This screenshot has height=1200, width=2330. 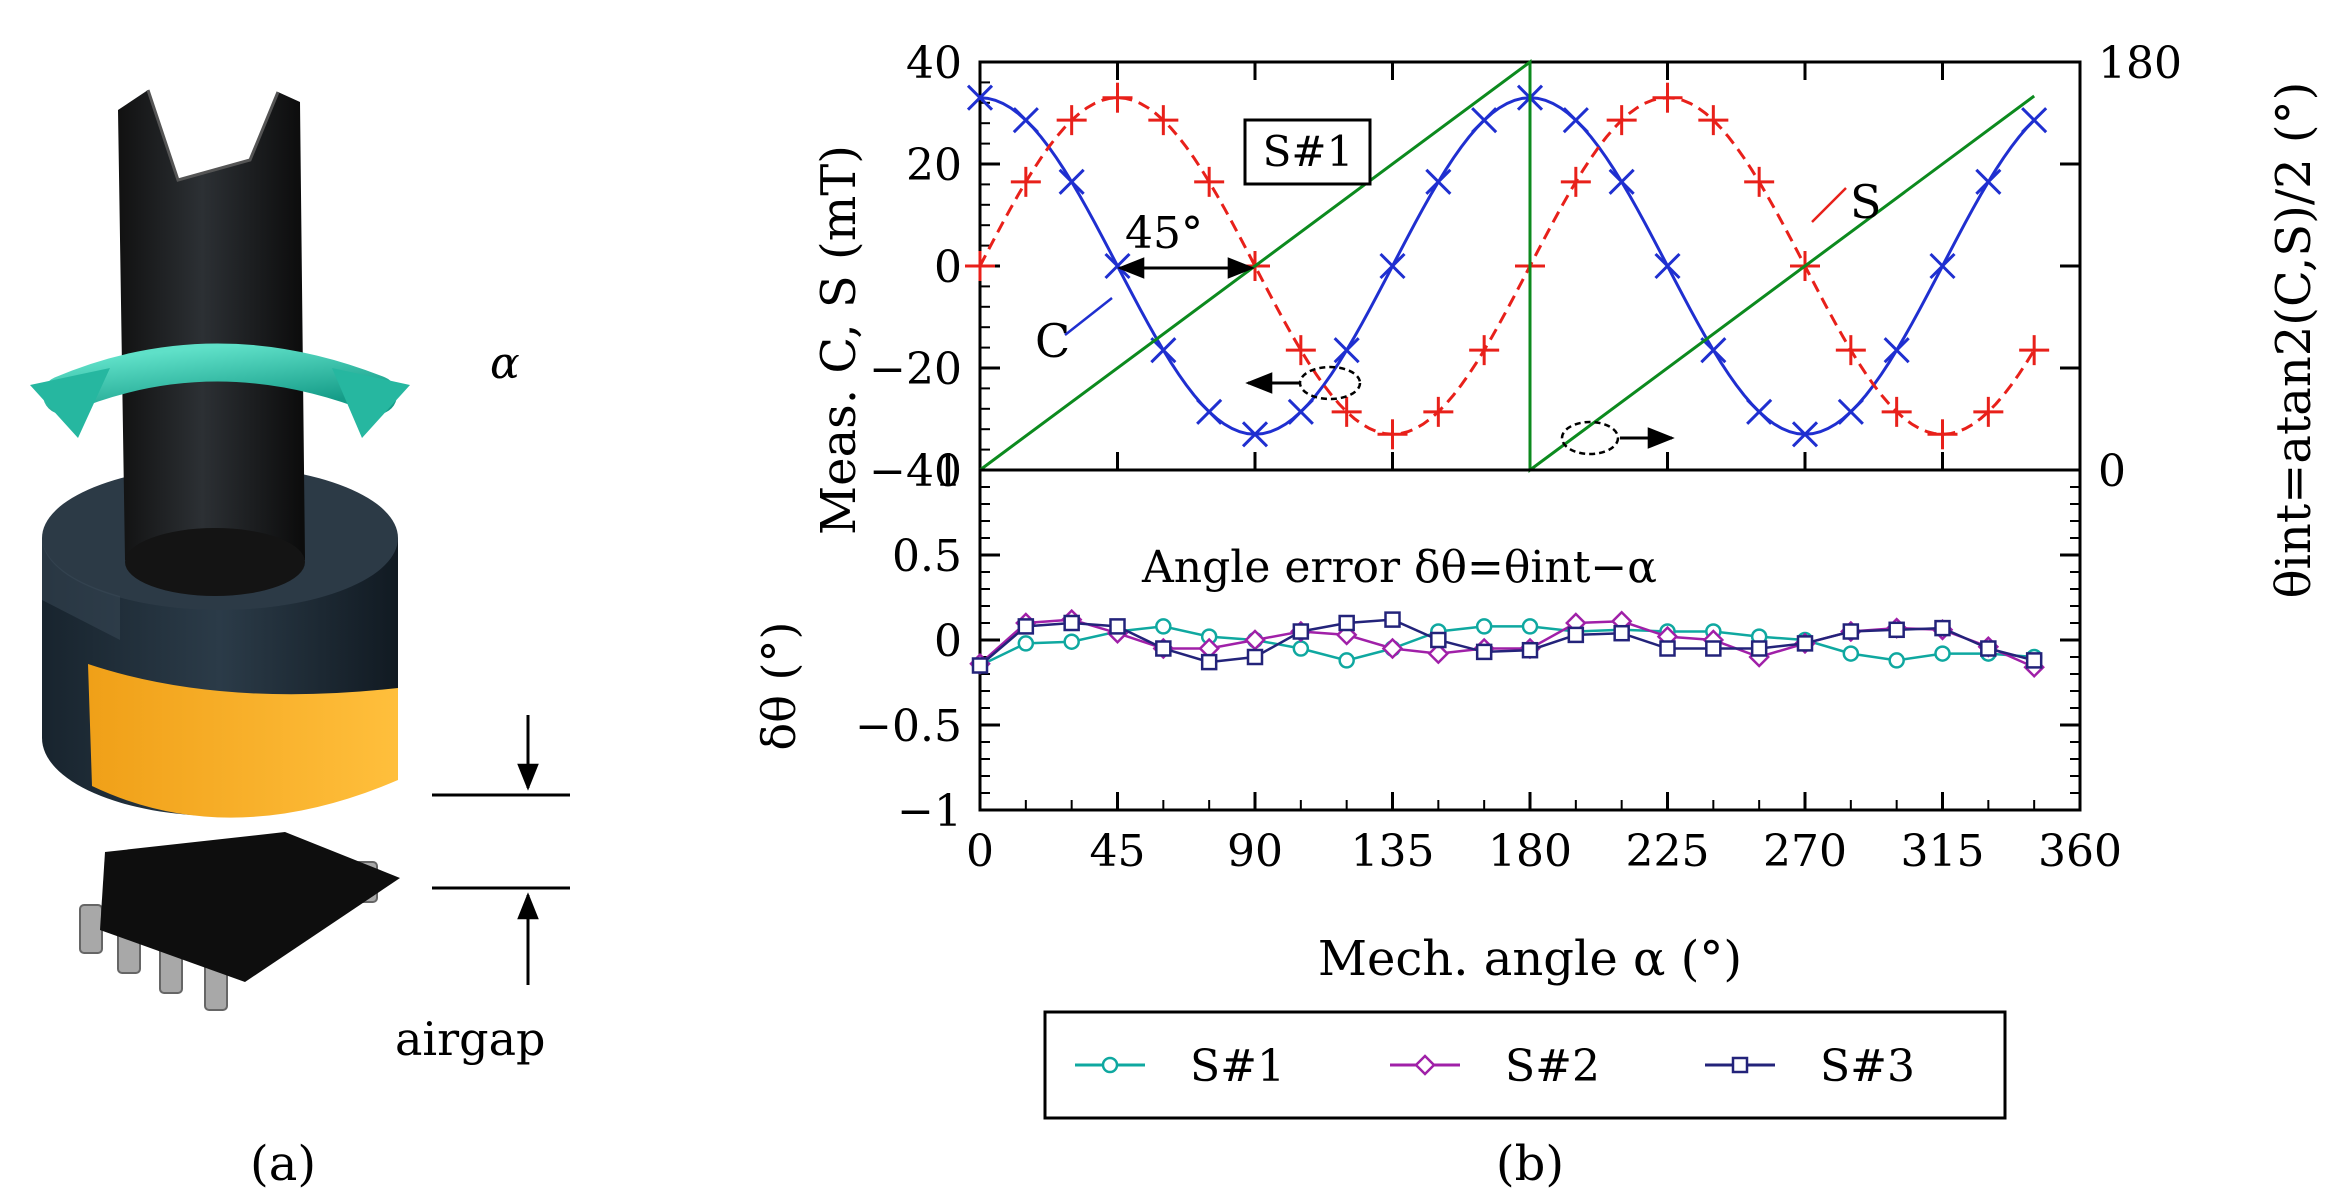 I want to click on right-axis-indicator-icon, so click(x=1617, y=438).